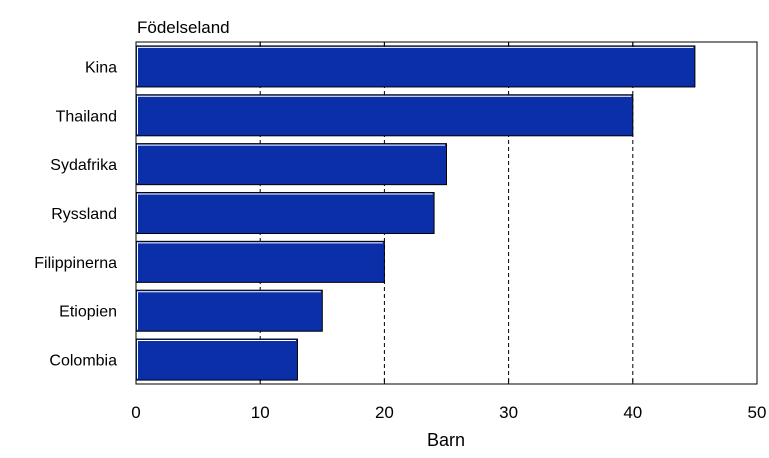 The image size is (769, 458). I want to click on category-label-thailand: Thailand, so click(86, 116).